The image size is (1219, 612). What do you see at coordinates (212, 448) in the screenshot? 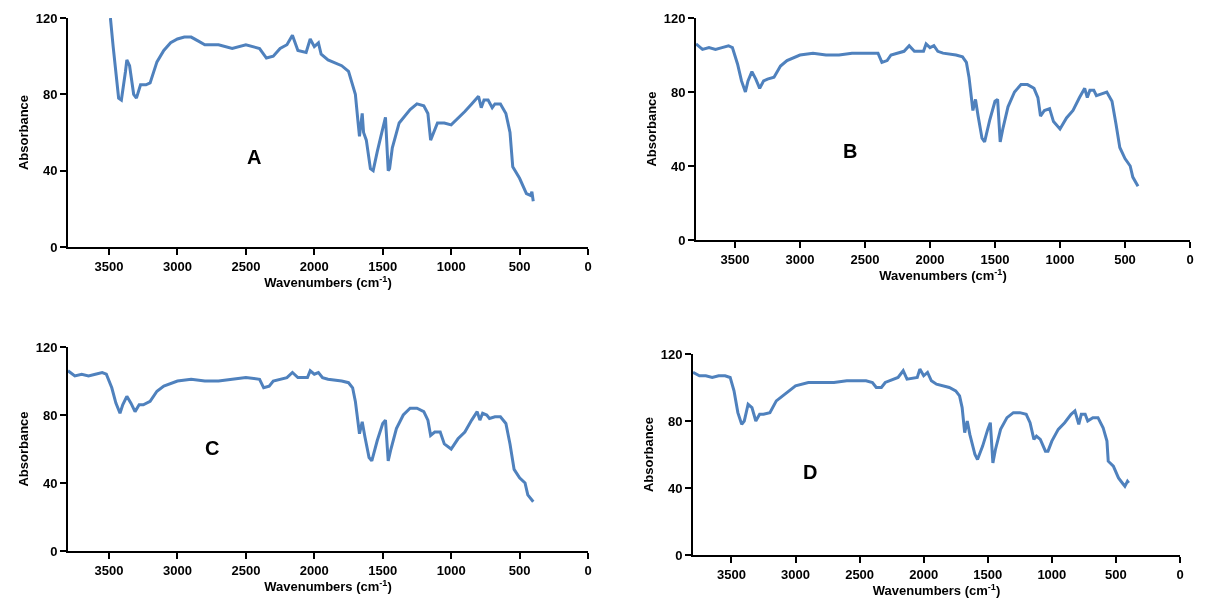
I see `annotation: C` at bounding box center [212, 448].